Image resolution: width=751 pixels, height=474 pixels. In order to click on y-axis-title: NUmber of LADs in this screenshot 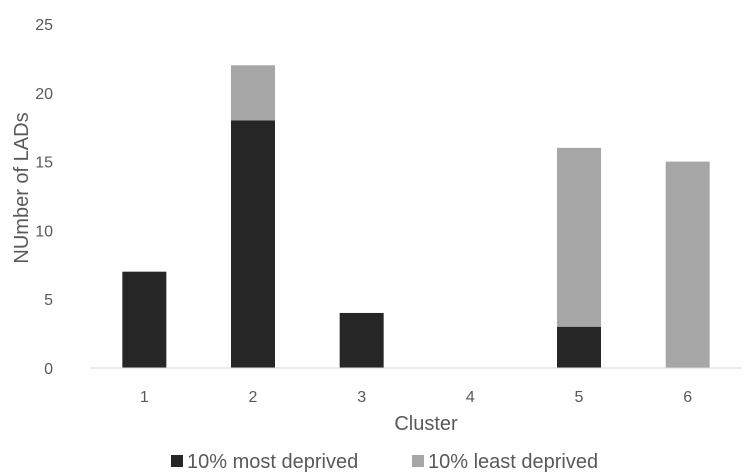, I will do `click(22, 187)`.